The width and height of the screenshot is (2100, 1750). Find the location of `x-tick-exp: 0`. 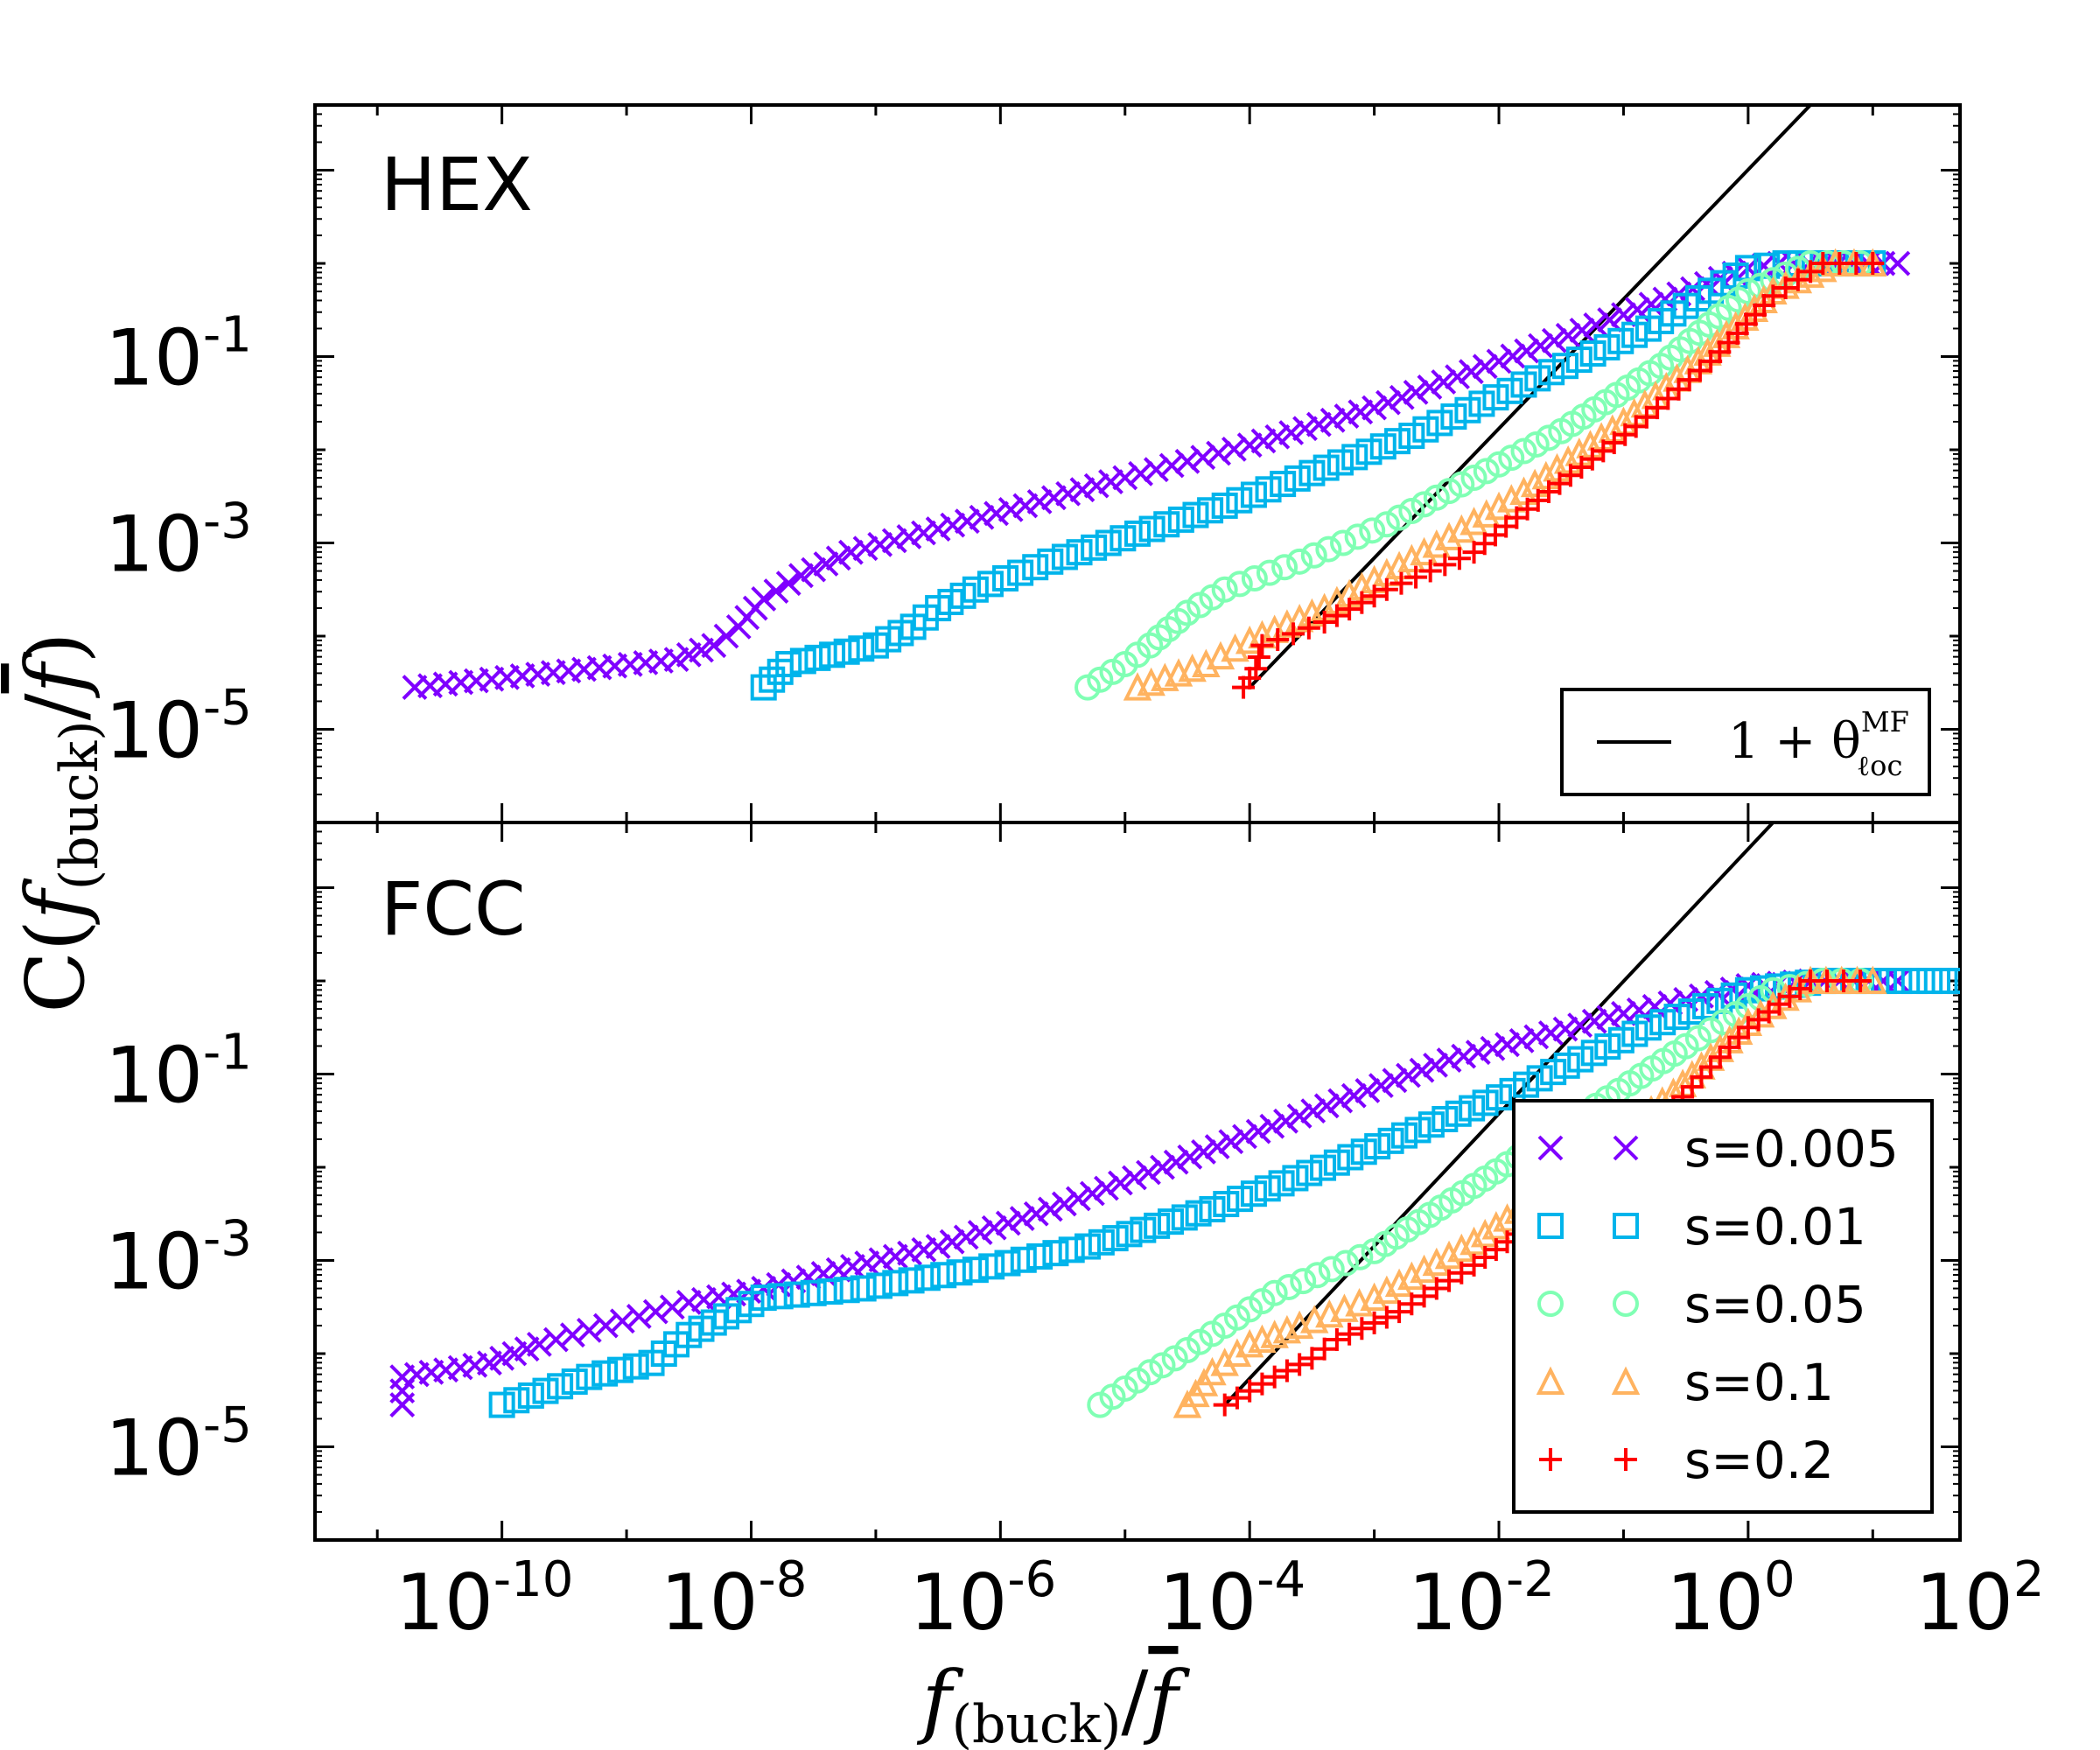

x-tick-exp: 0 is located at coordinates (1780, 1579).